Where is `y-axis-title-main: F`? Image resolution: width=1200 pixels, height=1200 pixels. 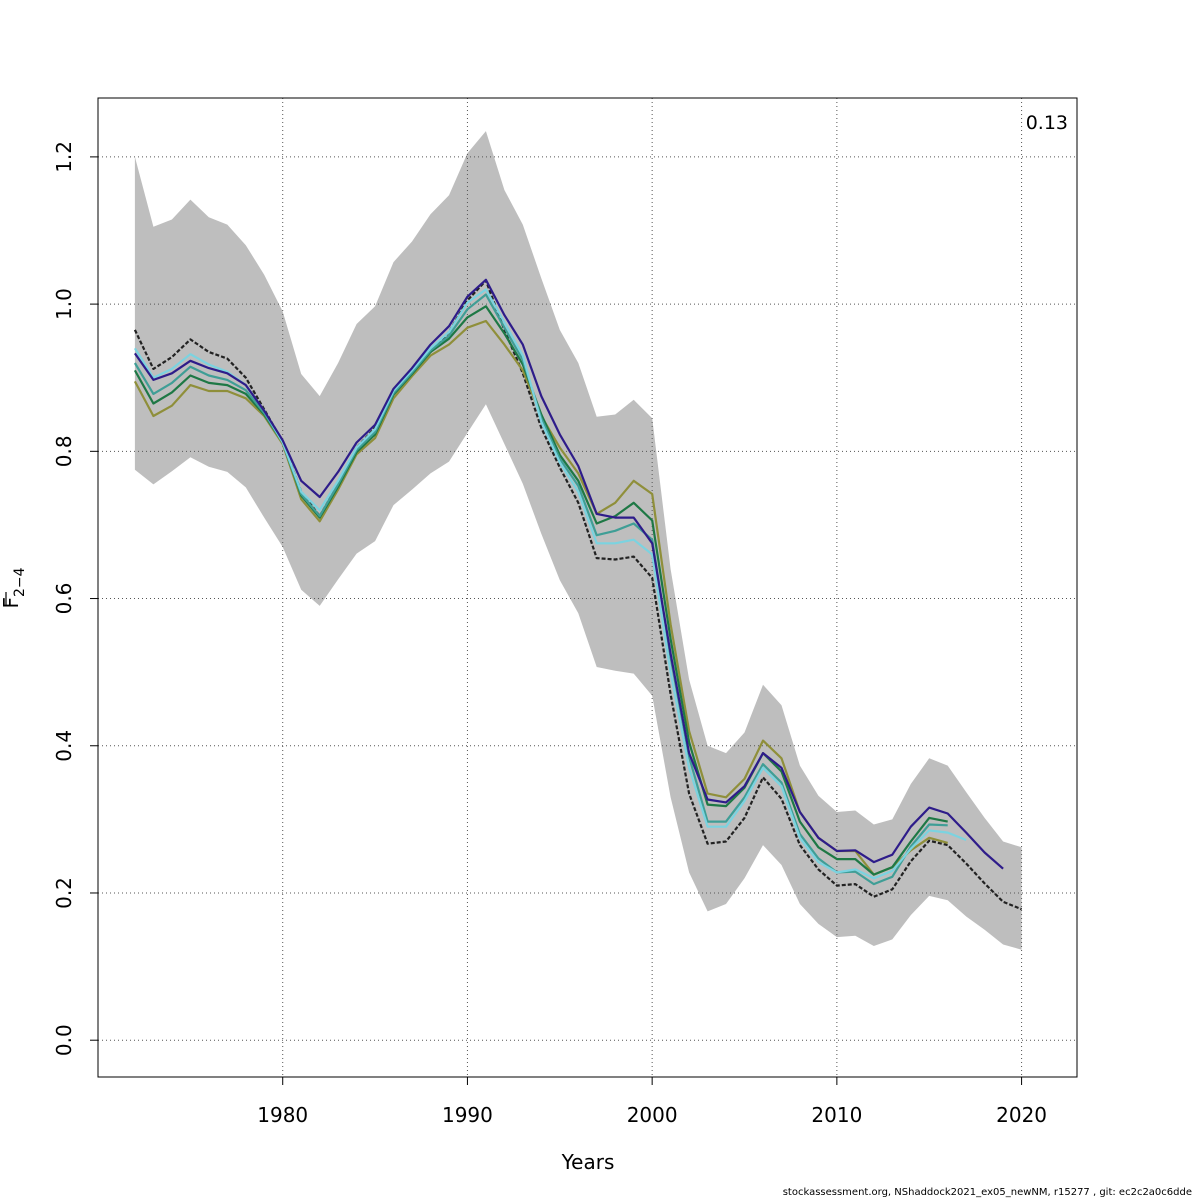
y-axis-title-main: F is located at coordinates (11, 603).